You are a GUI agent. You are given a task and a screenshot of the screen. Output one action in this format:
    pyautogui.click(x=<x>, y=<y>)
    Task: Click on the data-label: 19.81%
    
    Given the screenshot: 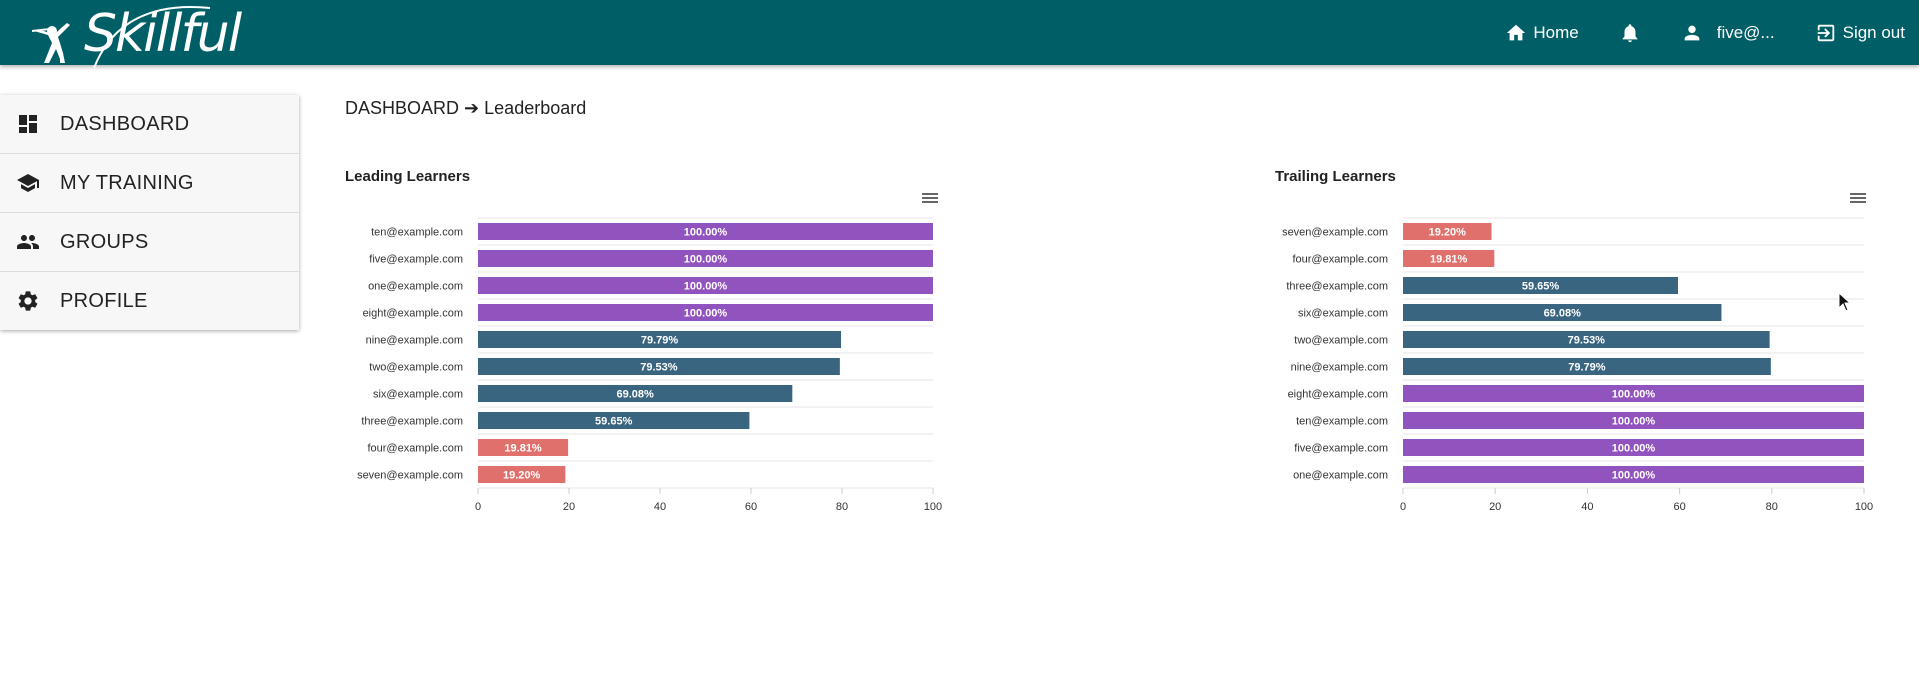 What is the action you would take?
    pyautogui.click(x=1449, y=260)
    